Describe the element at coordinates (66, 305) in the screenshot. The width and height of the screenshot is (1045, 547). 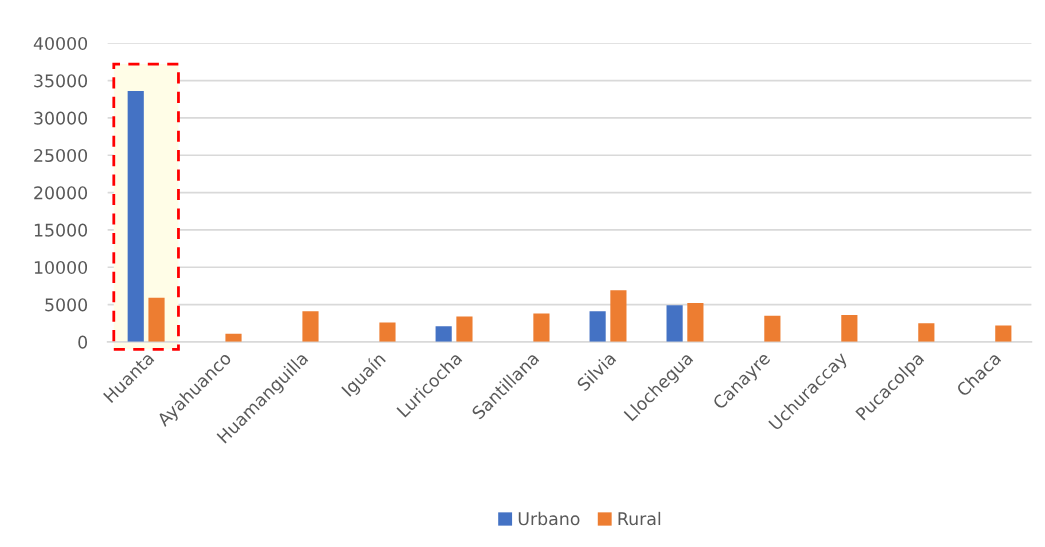
I see `y-tick-label: 5000` at that location.